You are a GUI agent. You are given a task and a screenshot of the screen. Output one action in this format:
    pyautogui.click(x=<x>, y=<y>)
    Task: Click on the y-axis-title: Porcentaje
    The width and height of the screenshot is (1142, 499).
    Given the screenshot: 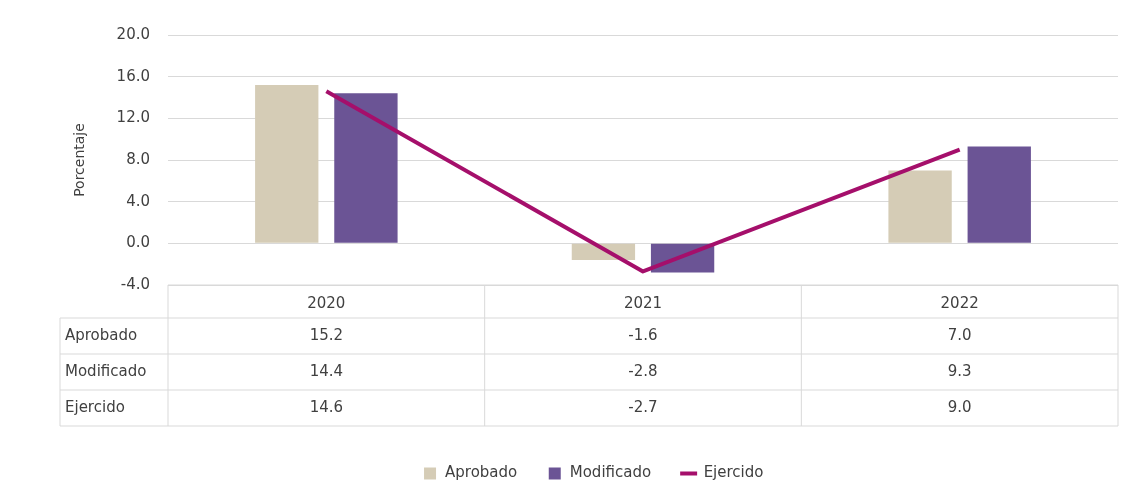 What is the action you would take?
    pyautogui.click(x=79, y=160)
    